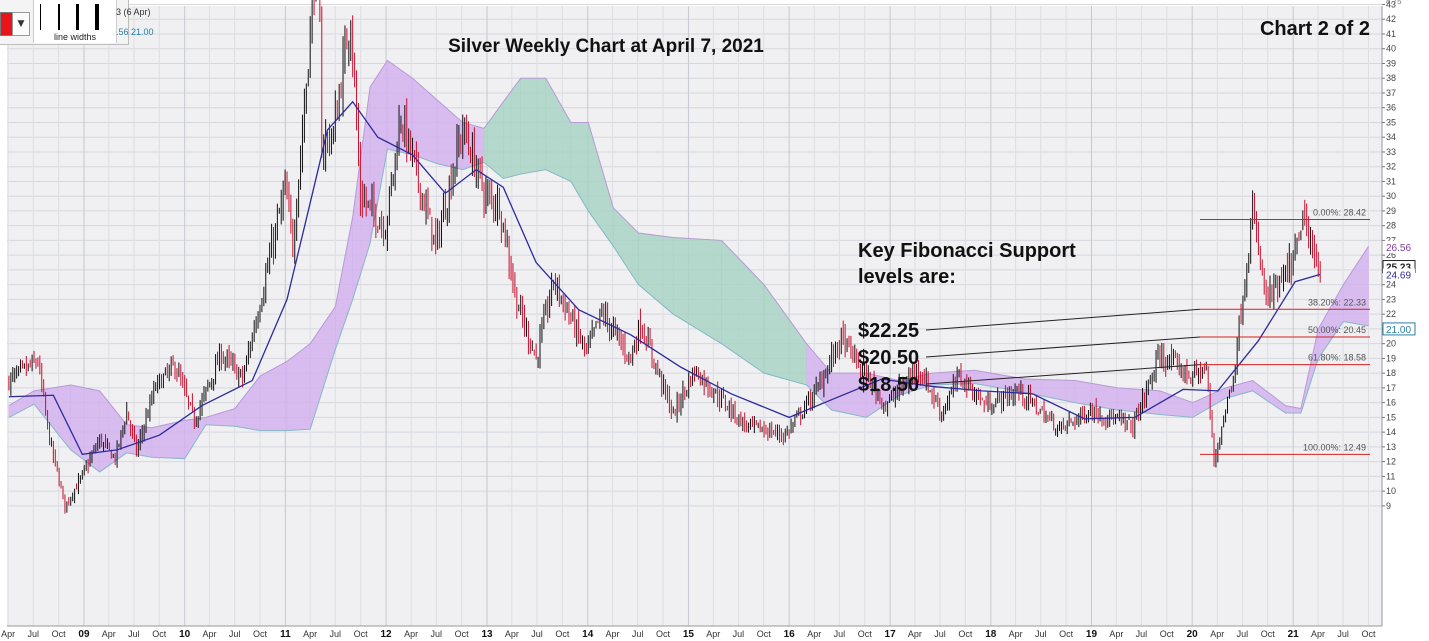 The height and width of the screenshot is (641, 1429). Describe the element at coordinates (1391, 211) in the screenshot. I see `y-tick-label: 29` at that location.